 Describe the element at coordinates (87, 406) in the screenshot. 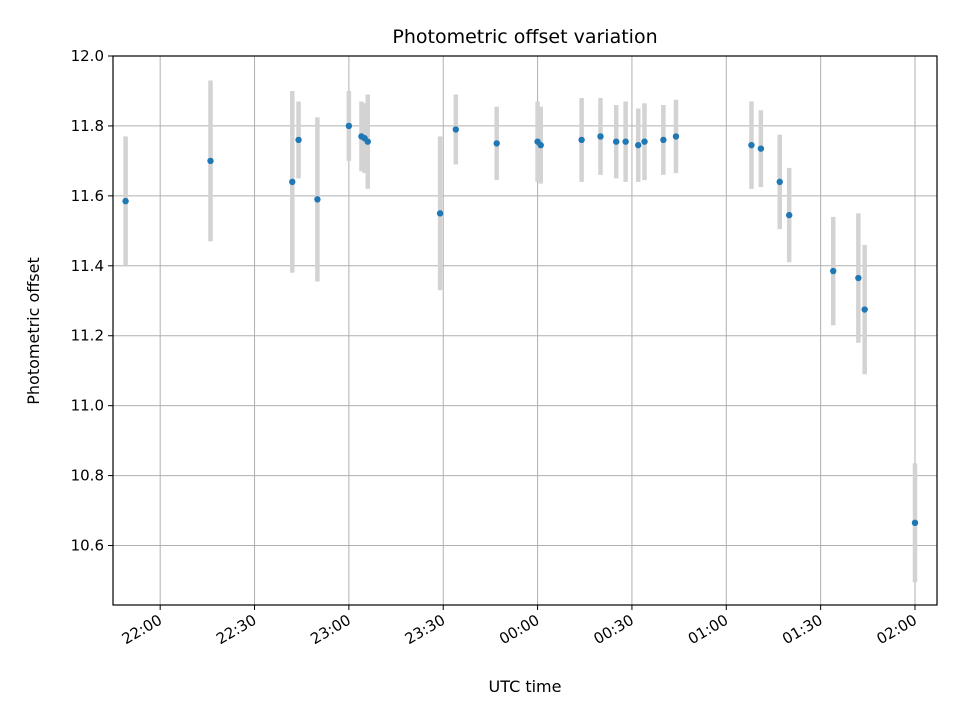

I see `y-tick-label: 11.0` at that location.